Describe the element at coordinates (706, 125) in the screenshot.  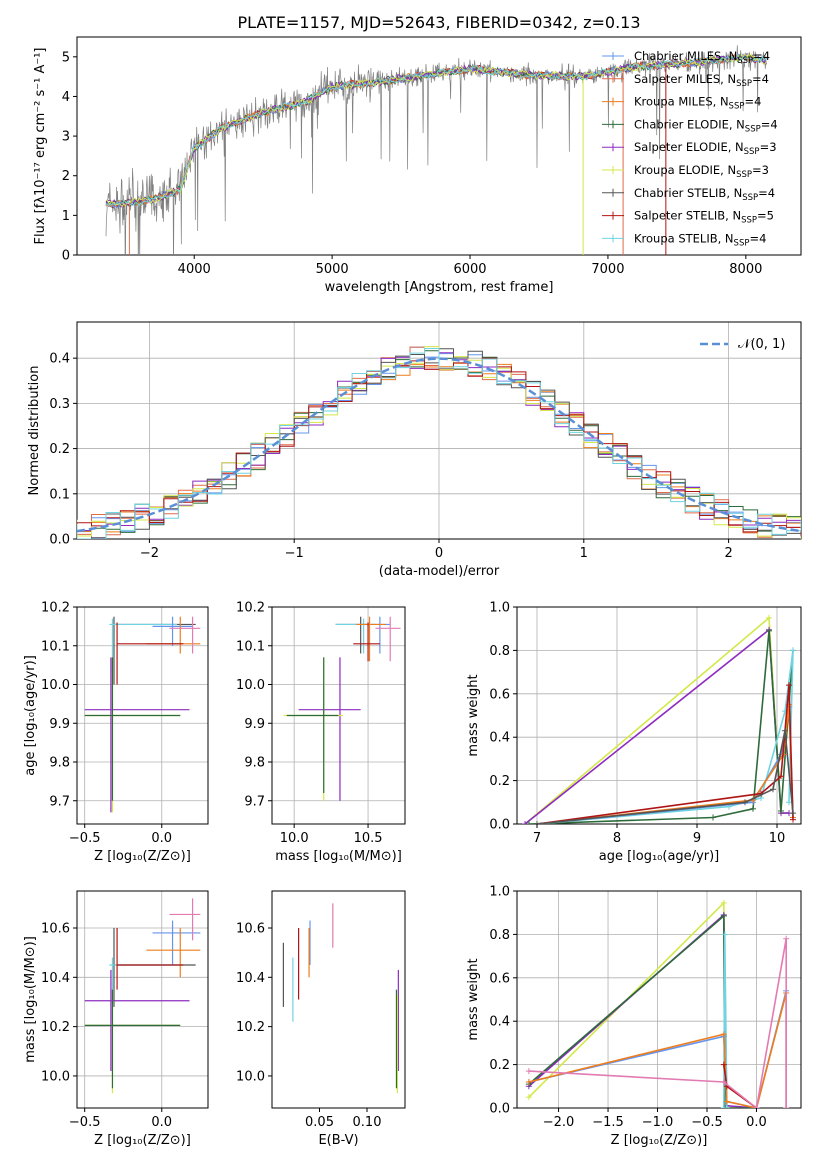
I see `legend-label: Chabrier ELODIE, NSSP=4` at that location.